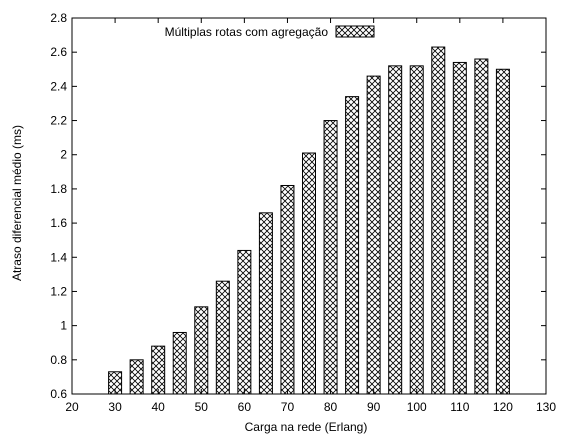 The image size is (563, 435). Describe the element at coordinates (331, 407) in the screenshot. I see `x-tick-label: 80` at that location.